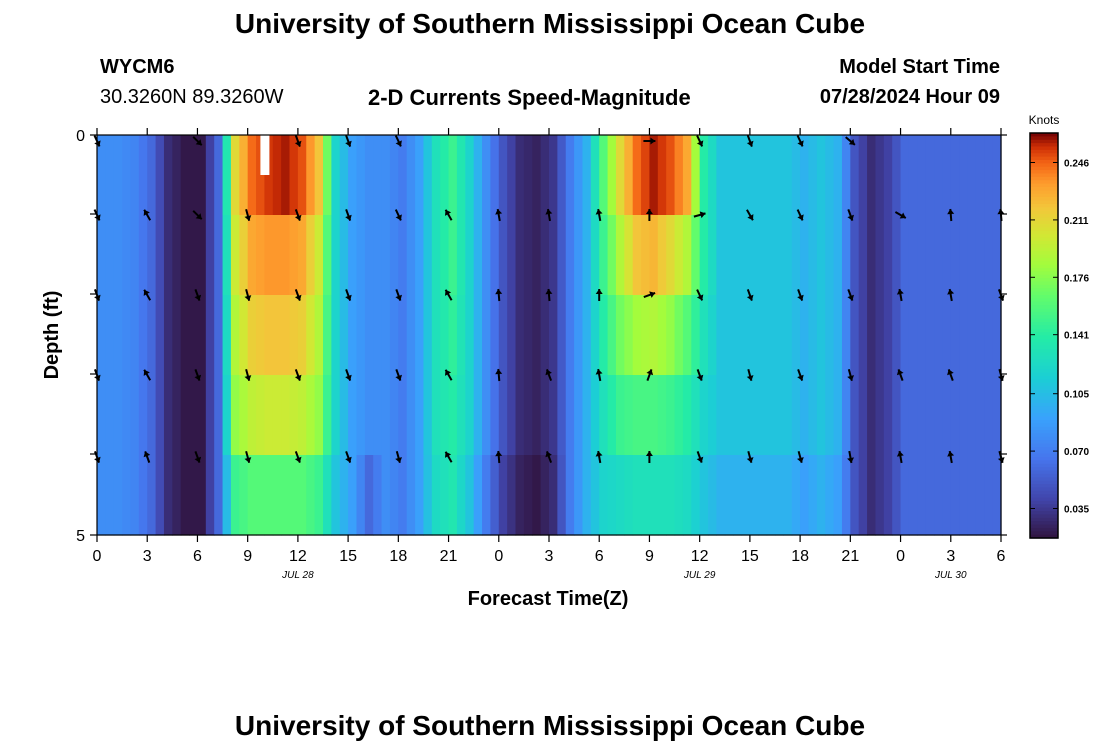 The width and height of the screenshot is (1100, 750). Describe the element at coordinates (80, 136) in the screenshot. I see `y-tick-label: 0` at that location.